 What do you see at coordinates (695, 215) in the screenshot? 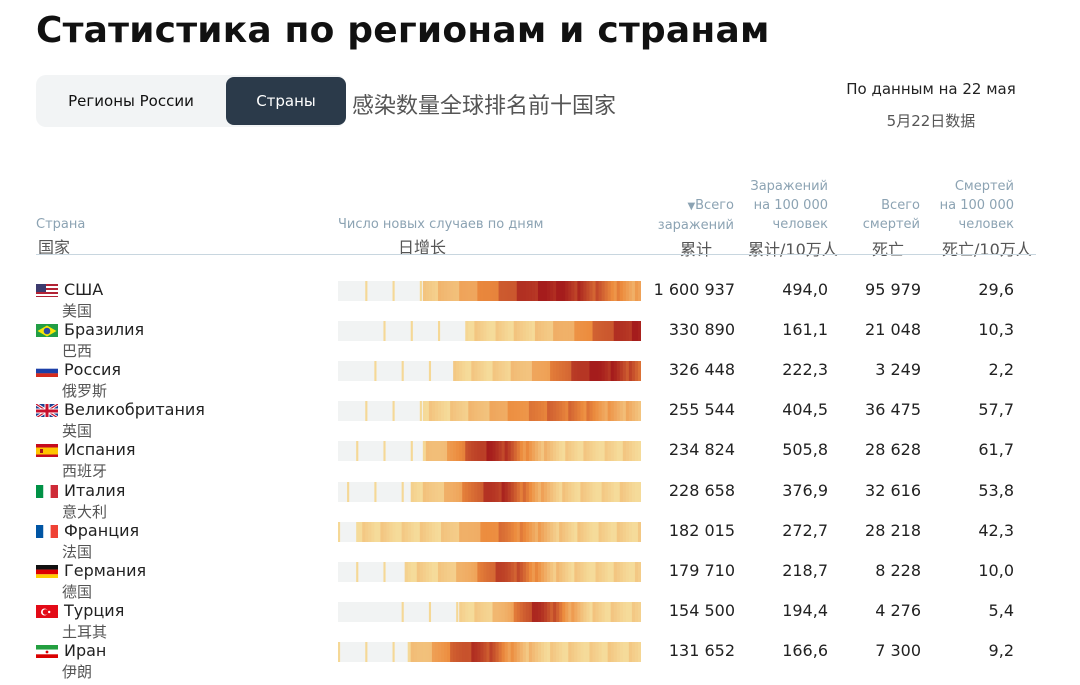
I see `header-total-cases: ▼Всего заражений` at bounding box center [695, 215].